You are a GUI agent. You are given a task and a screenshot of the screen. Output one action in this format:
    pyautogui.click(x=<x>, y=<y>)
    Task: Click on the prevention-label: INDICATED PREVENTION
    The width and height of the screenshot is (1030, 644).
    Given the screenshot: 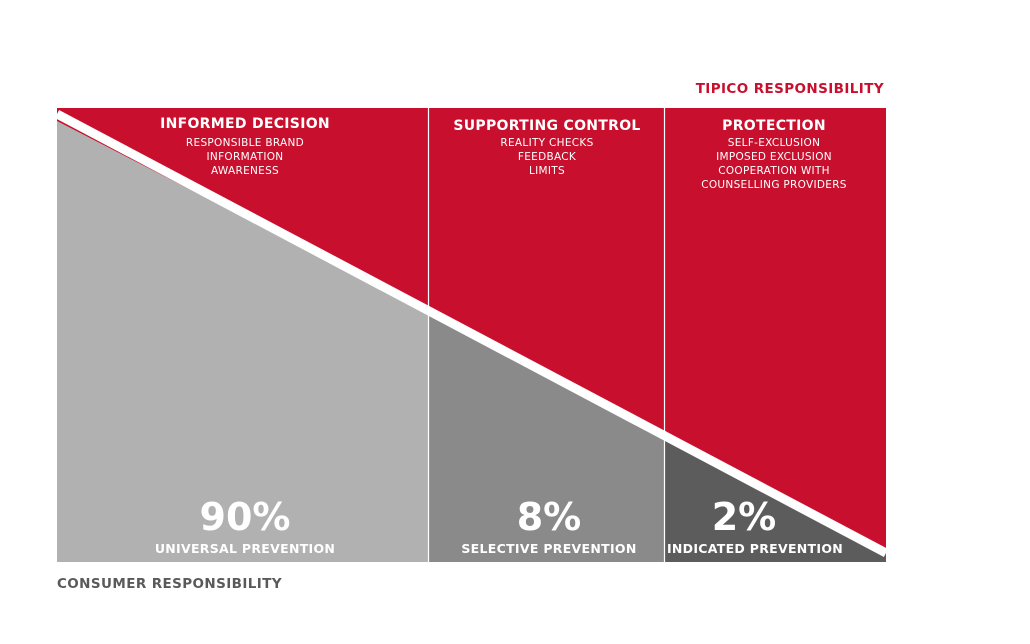 What is the action you would take?
    pyautogui.click(x=755, y=548)
    